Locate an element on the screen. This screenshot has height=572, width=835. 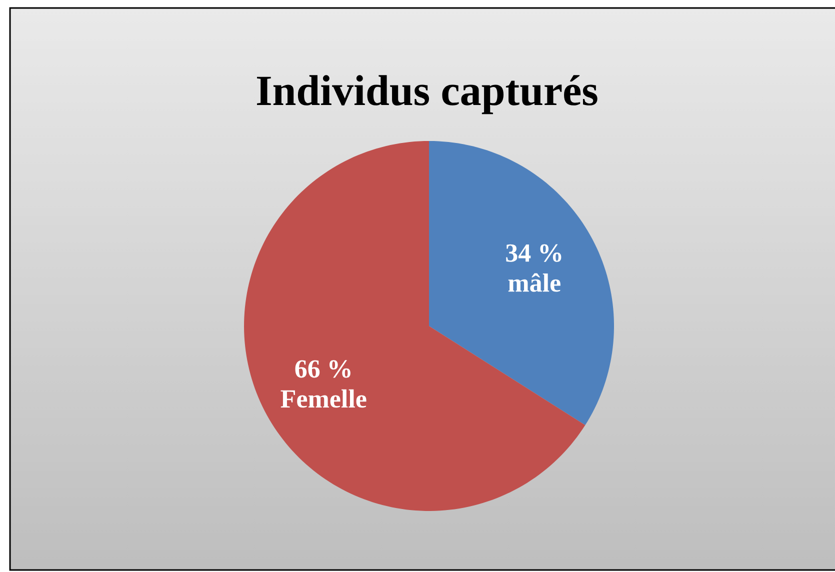
data-label: 66 % is located at coordinates (322, 369).